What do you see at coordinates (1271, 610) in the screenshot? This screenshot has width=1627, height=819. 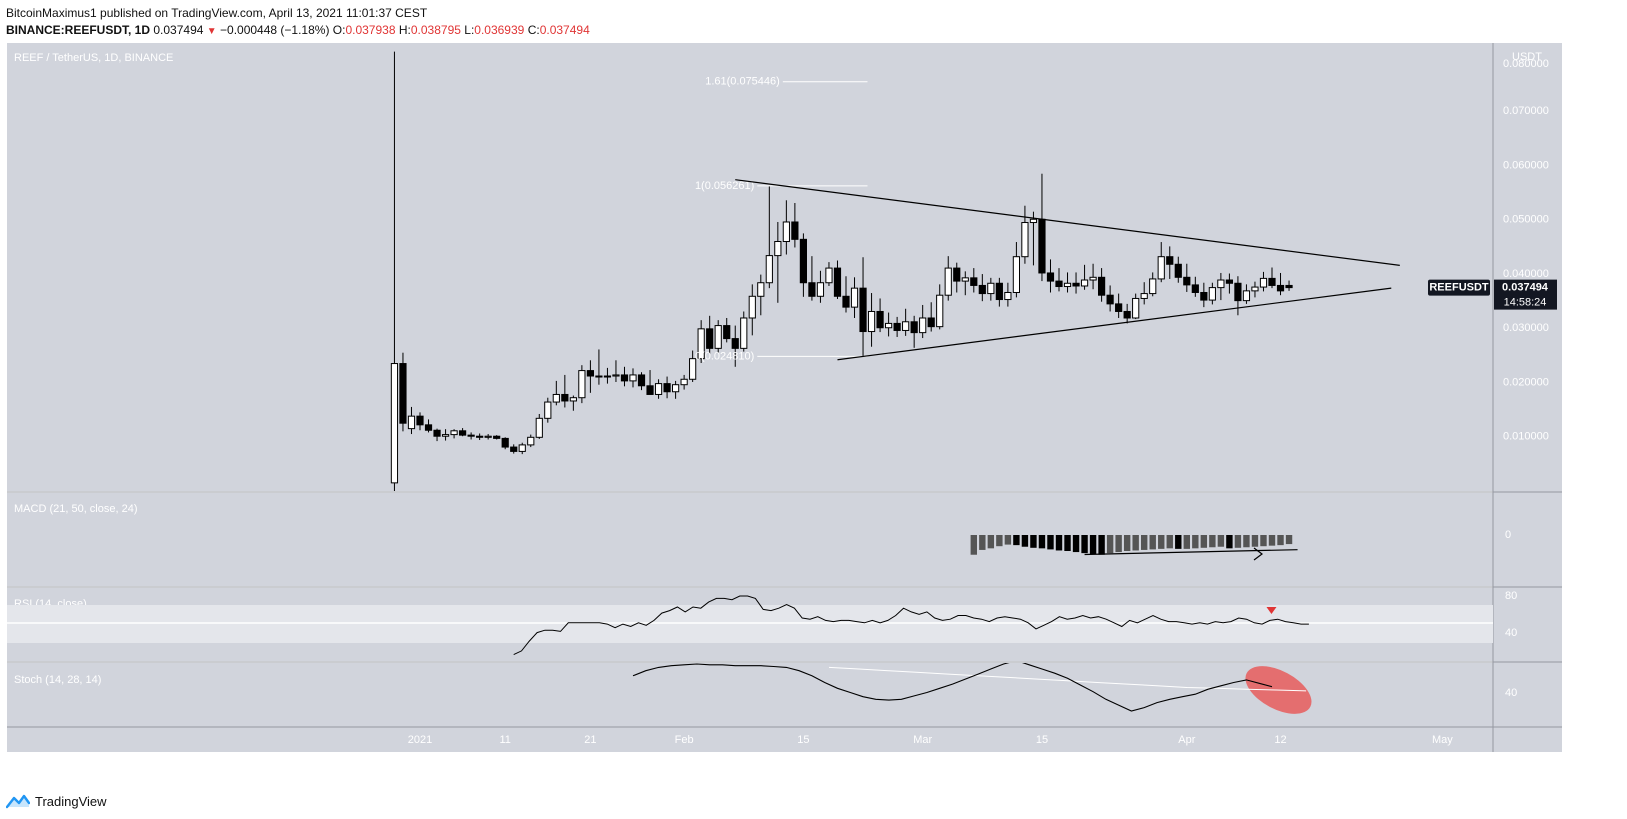 I see `rsi-down-marker-icon` at bounding box center [1271, 610].